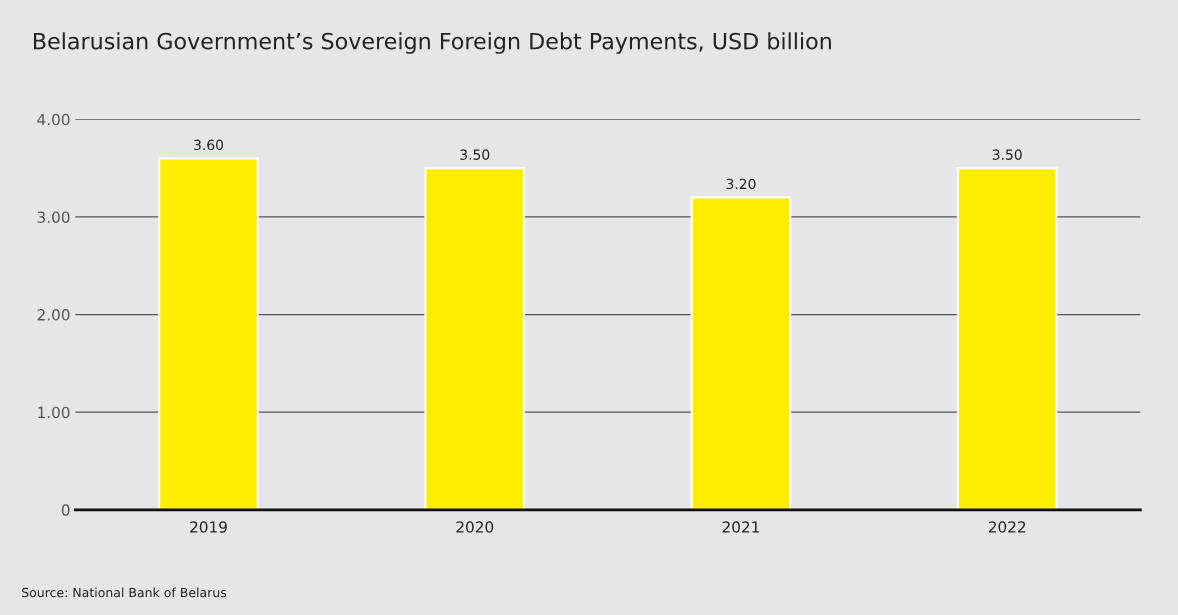 Image resolution: width=1178 pixels, height=615 pixels. I want to click on x-tick-label: 2019, so click(208, 527).